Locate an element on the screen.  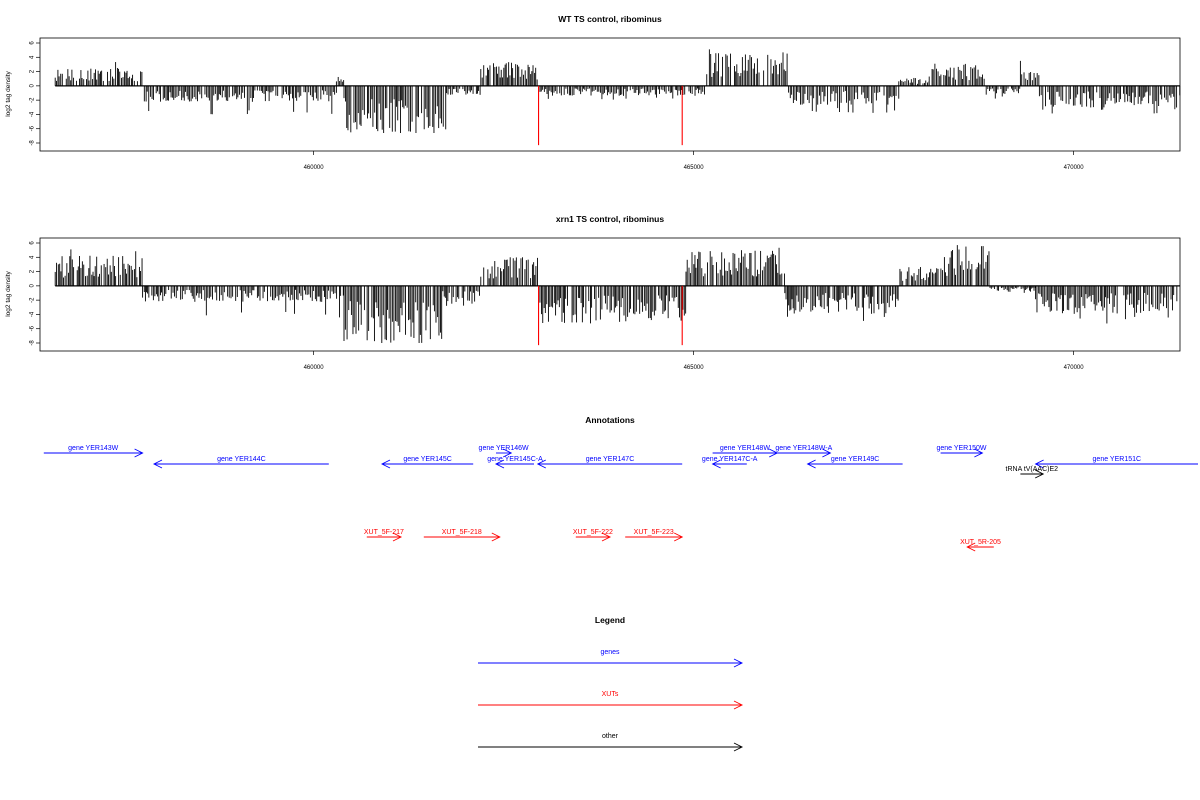
legend-label: XUTs is located at coordinates (610, 694).